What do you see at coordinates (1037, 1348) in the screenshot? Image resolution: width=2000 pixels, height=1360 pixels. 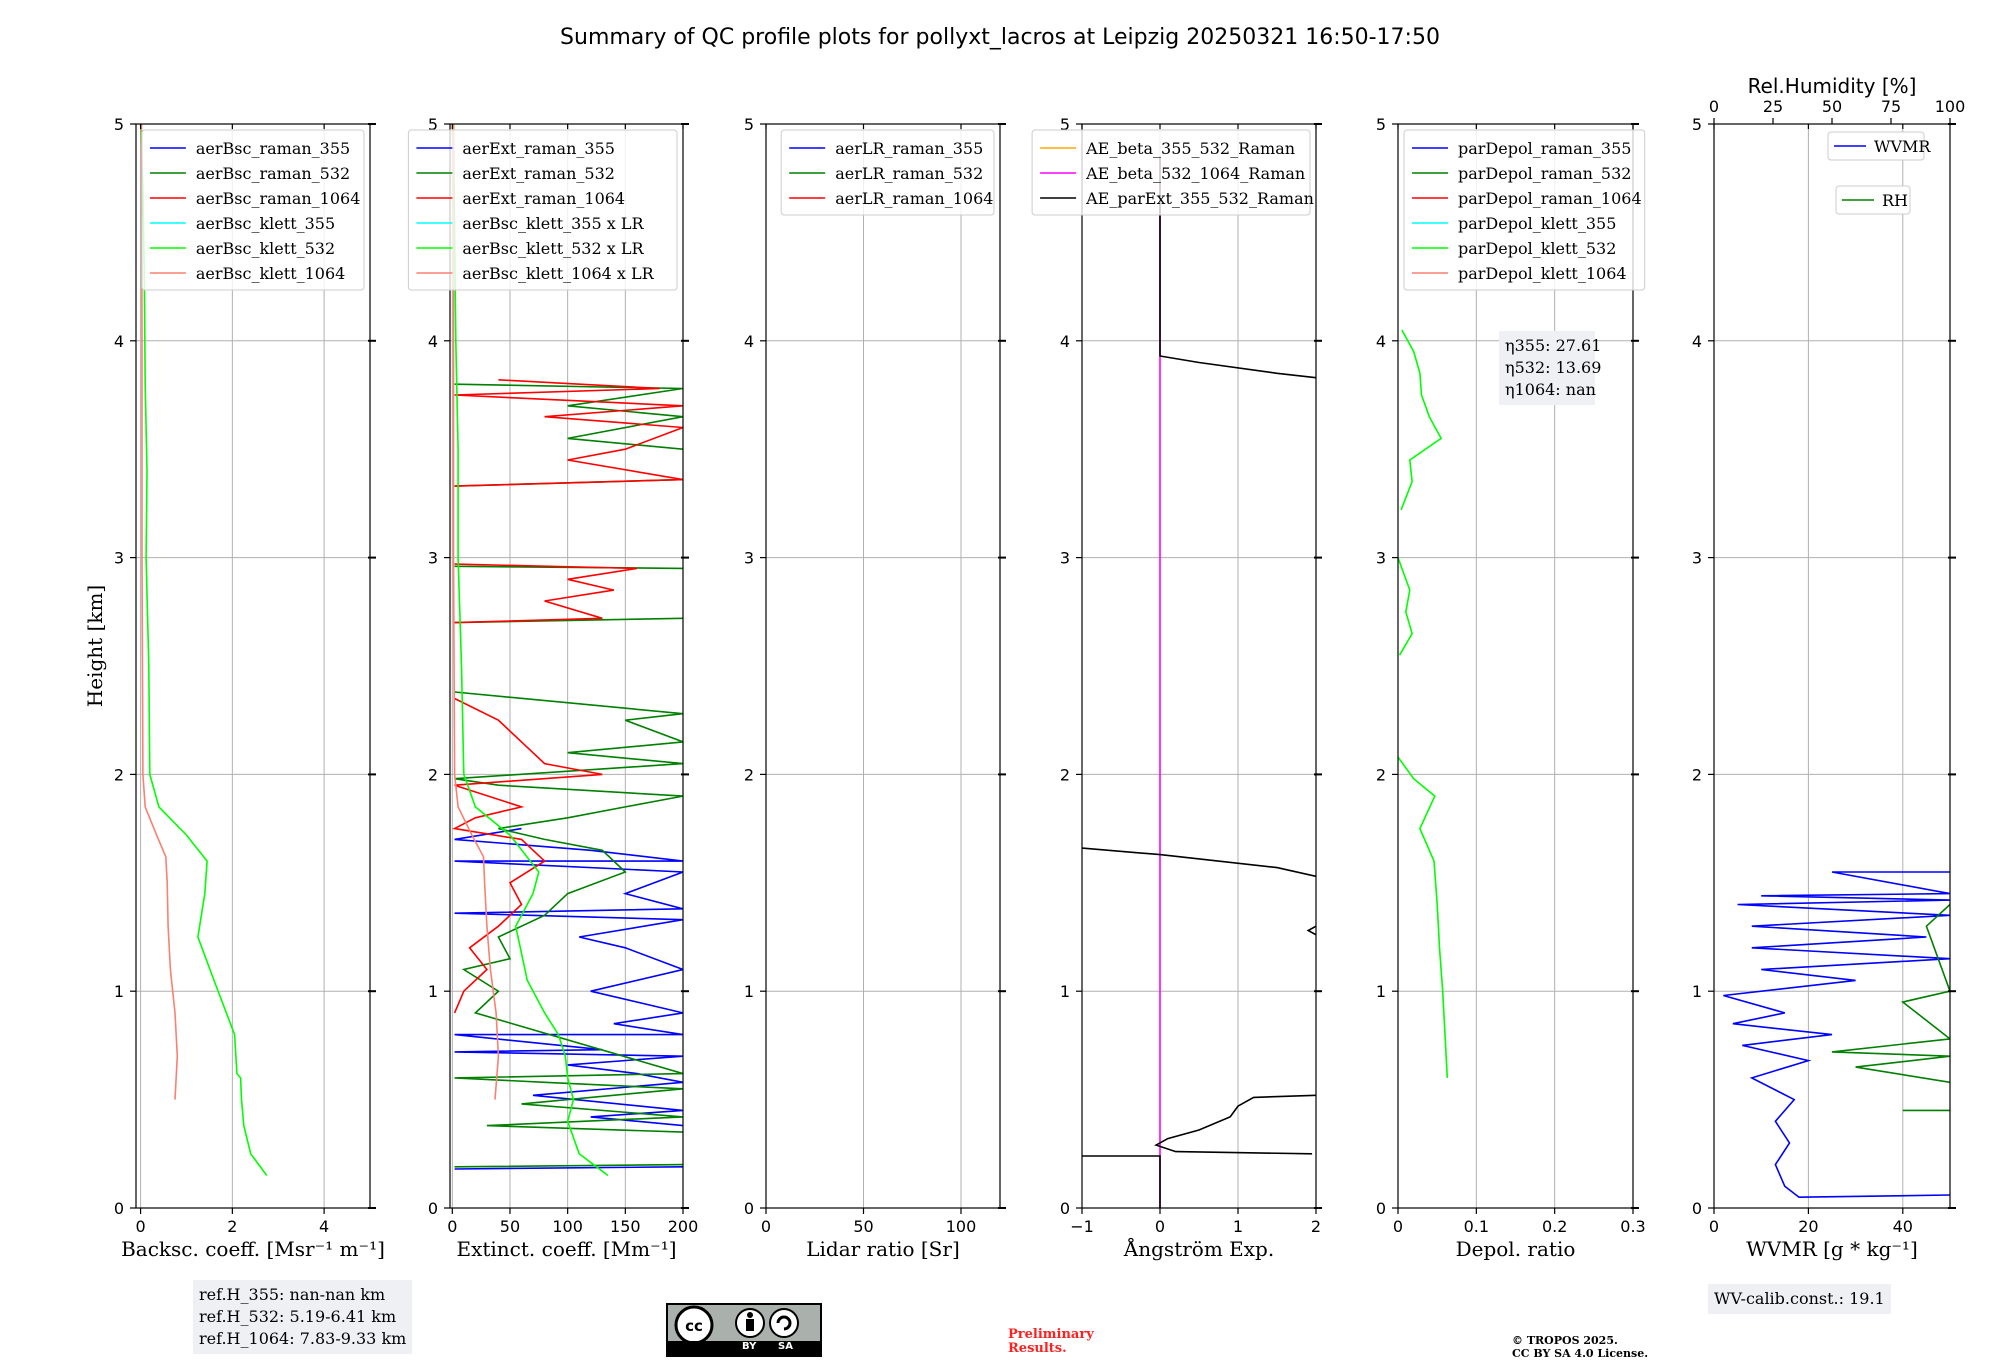 I see `preliminary-line-2: Results.` at bounding box center [1037, 1348].